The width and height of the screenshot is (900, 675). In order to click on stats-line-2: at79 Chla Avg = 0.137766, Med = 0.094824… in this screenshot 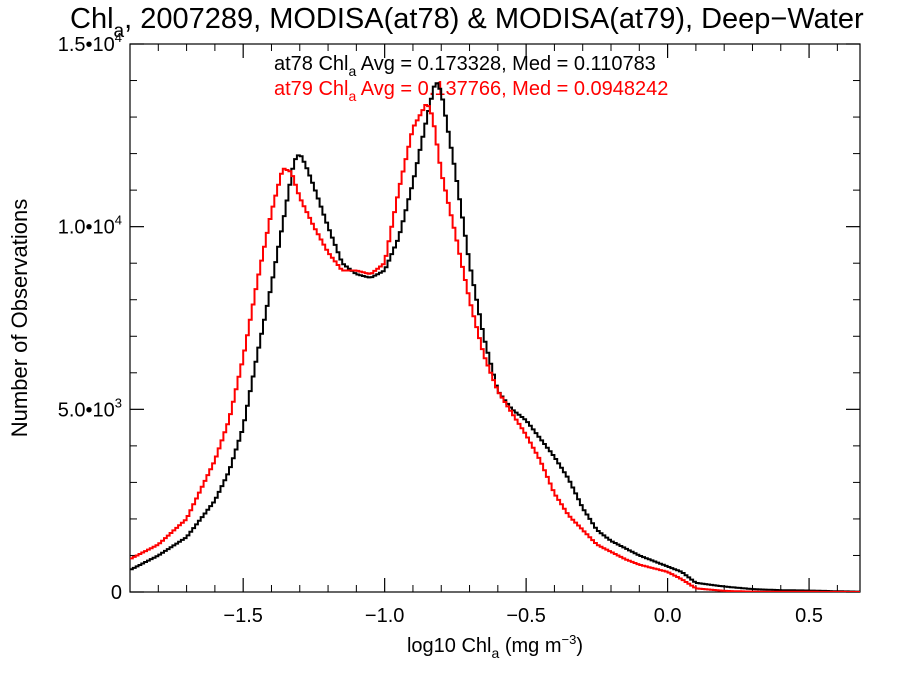, I will do `click(471, 91)`.